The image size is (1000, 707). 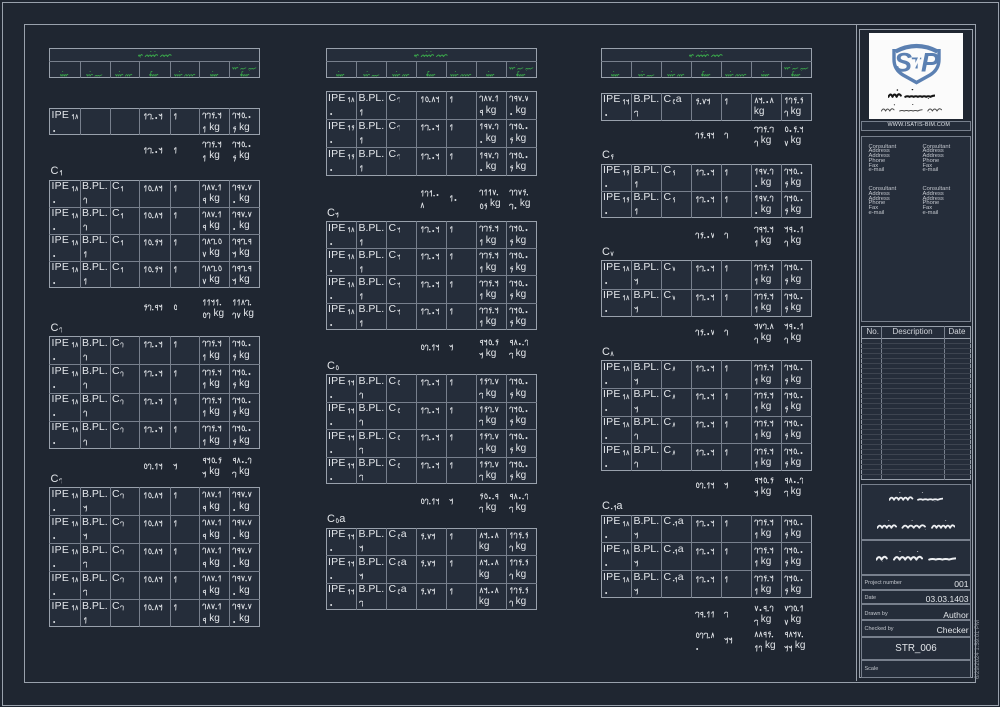 What do you see at coordinates (903, 63) in the screenshot?
I see `svg-text: S` at bounding box center [903, 63].